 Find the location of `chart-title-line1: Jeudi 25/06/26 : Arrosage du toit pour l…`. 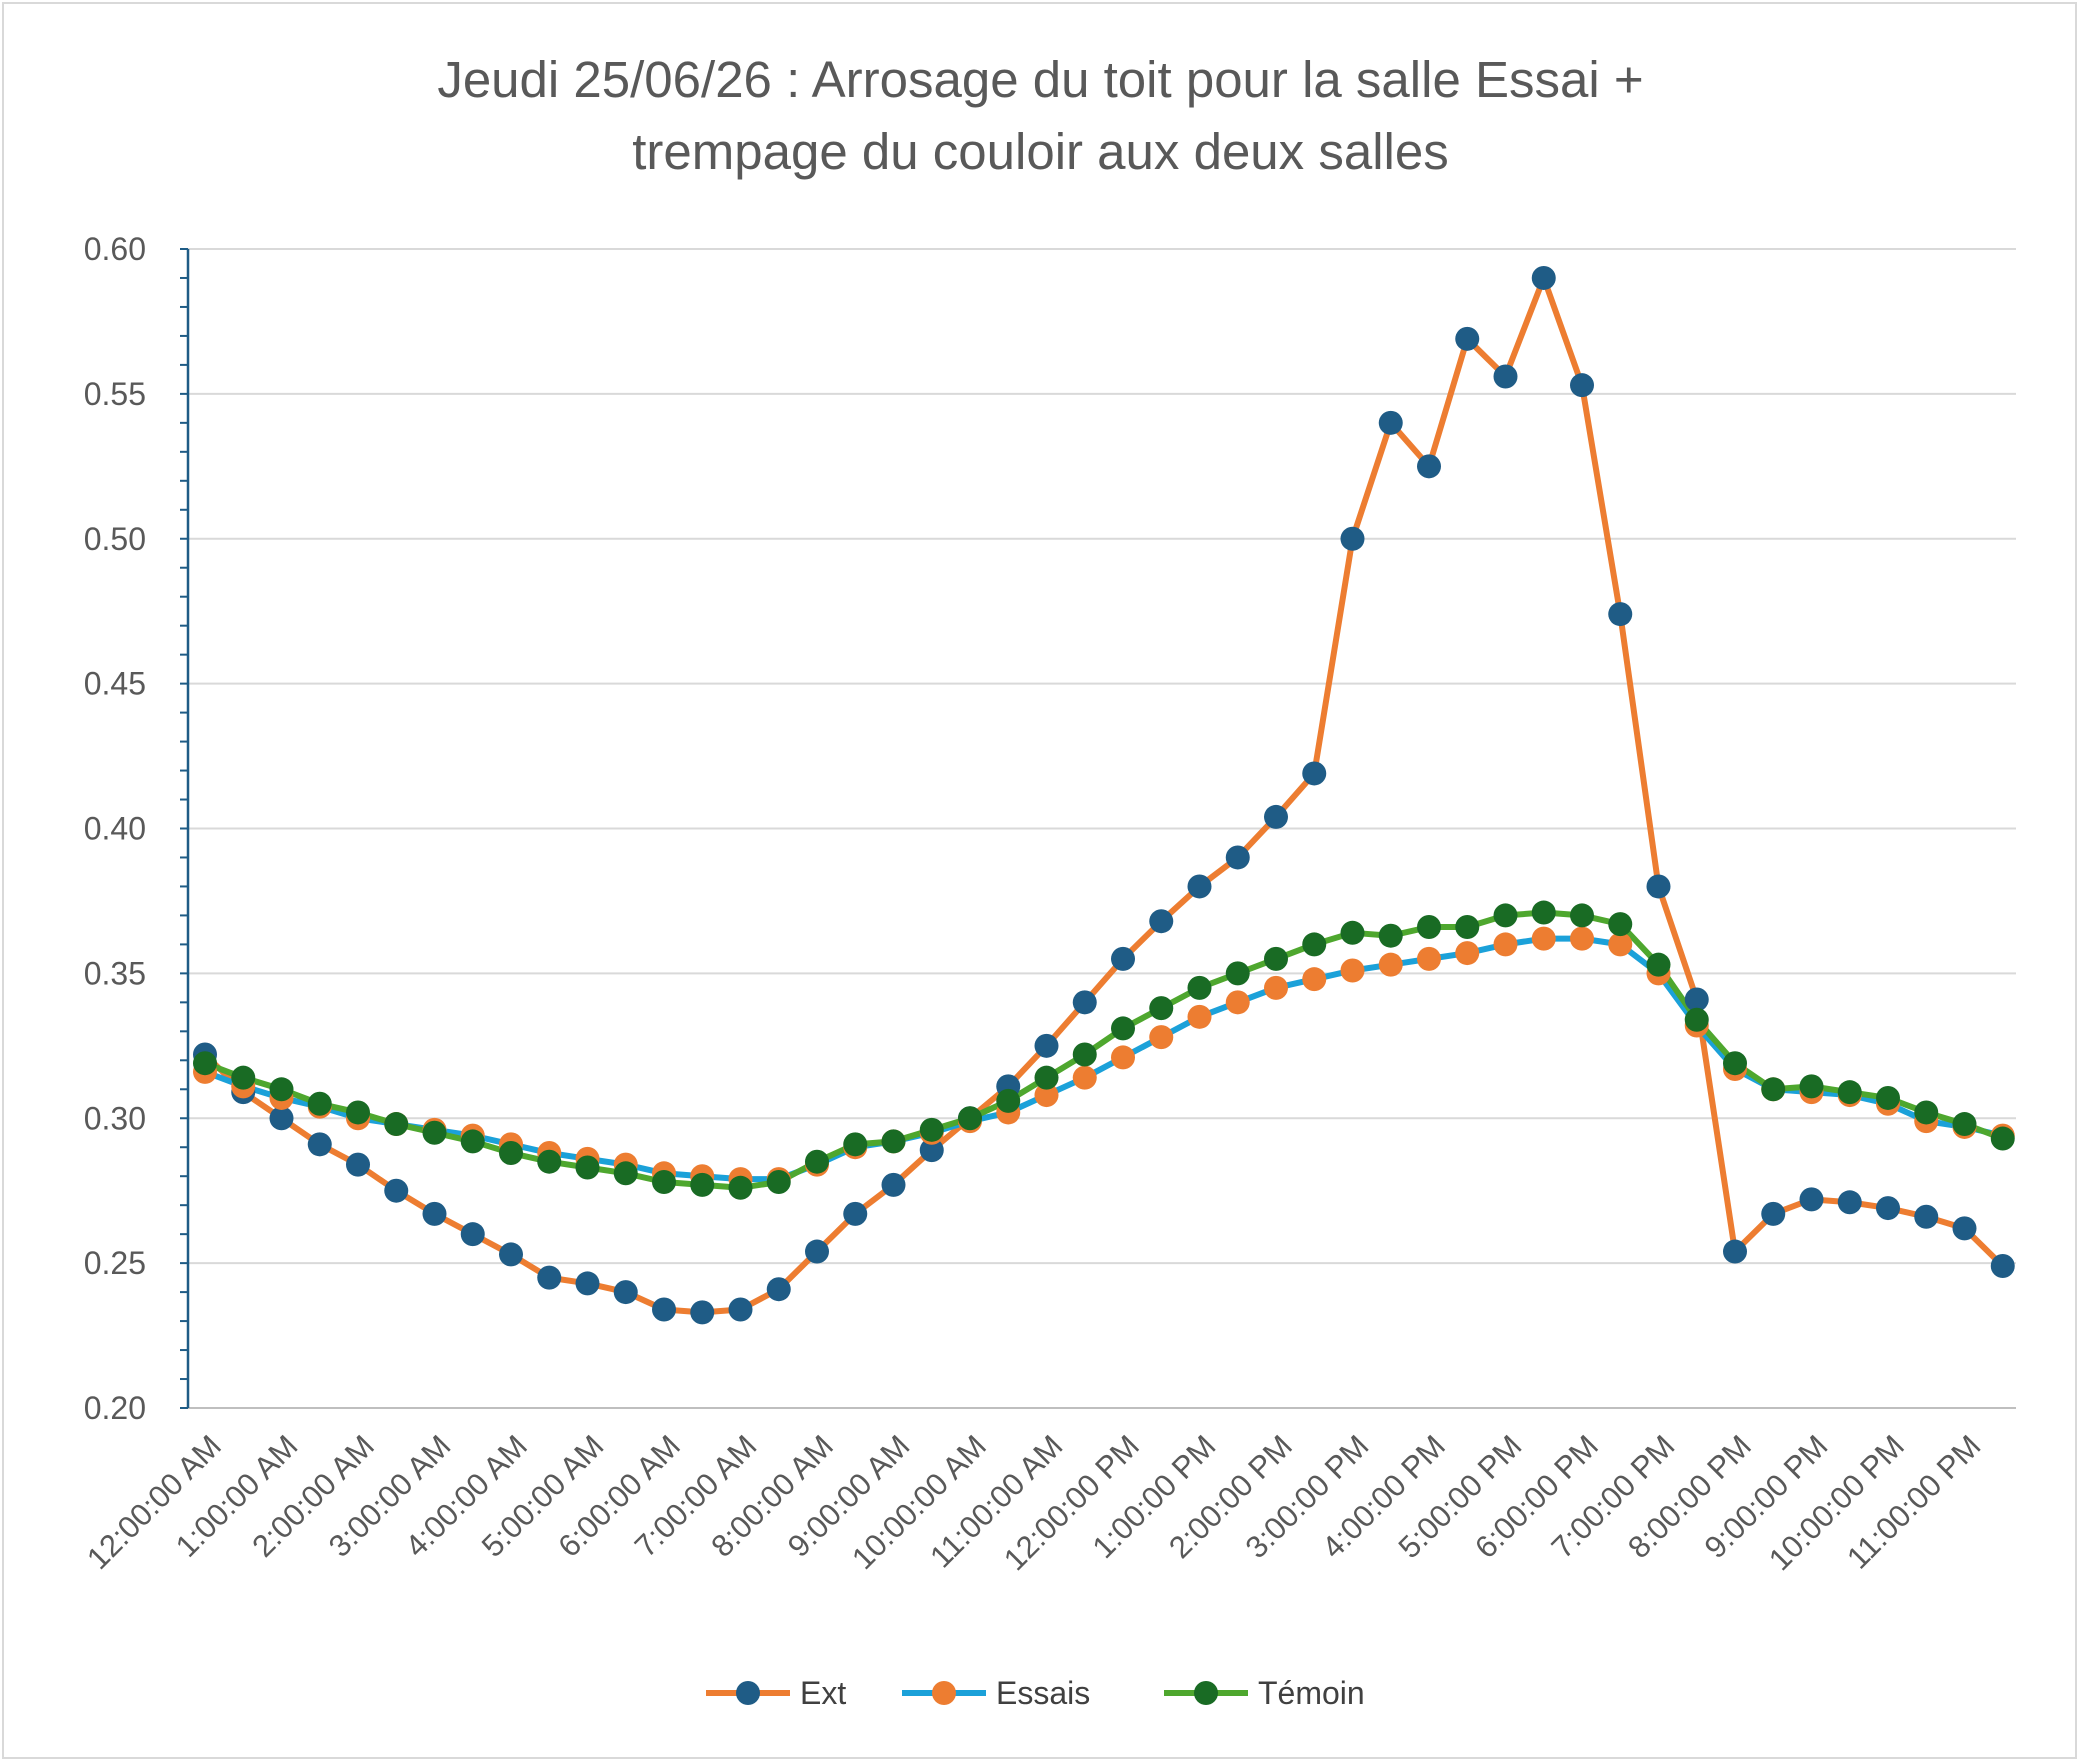

chart-title-line1: Jeudi 25/06/26 : Arrosage du toit pour l… is located at coordinates (1040, 79).